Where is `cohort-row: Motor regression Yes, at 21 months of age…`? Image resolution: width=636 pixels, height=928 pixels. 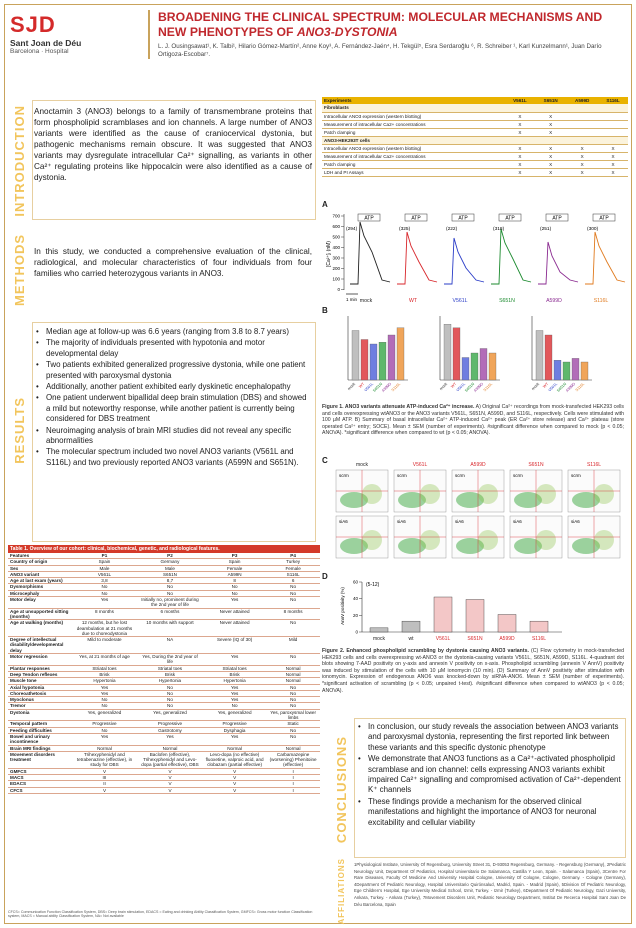 cohort-row: Motor regression Yes, at 21 months of age… is located at coordinates (164, 659).